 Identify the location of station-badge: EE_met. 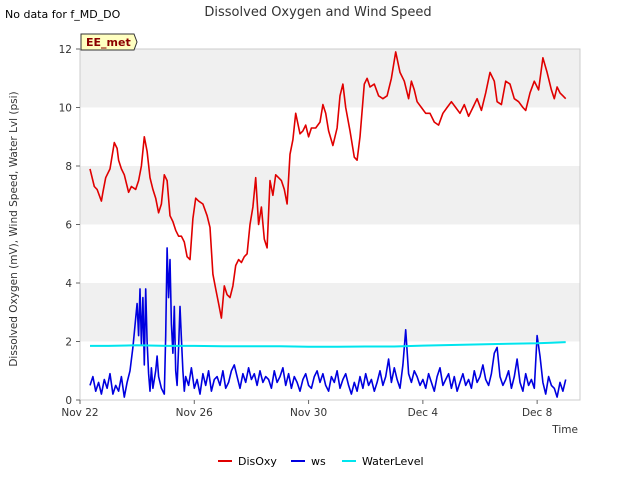
(109, 42).